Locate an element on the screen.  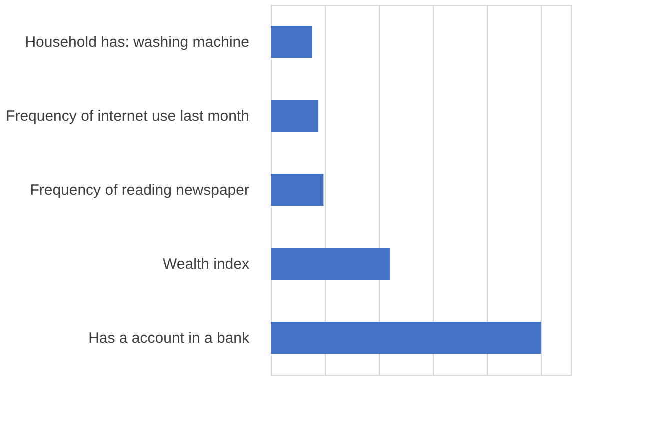
y-tick-label: Frequency of internet use last month is located at coordinates (128, 116).